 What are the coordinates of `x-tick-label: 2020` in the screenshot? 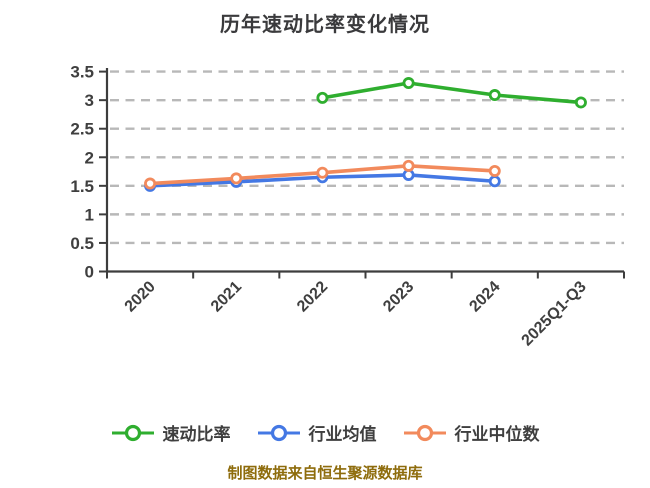 It's located at (140, 296).